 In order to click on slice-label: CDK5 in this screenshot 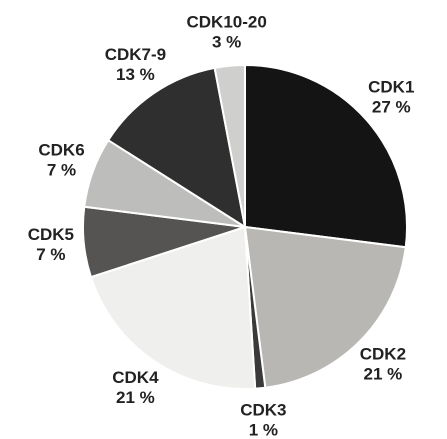, I will do `click(51, 234)`.